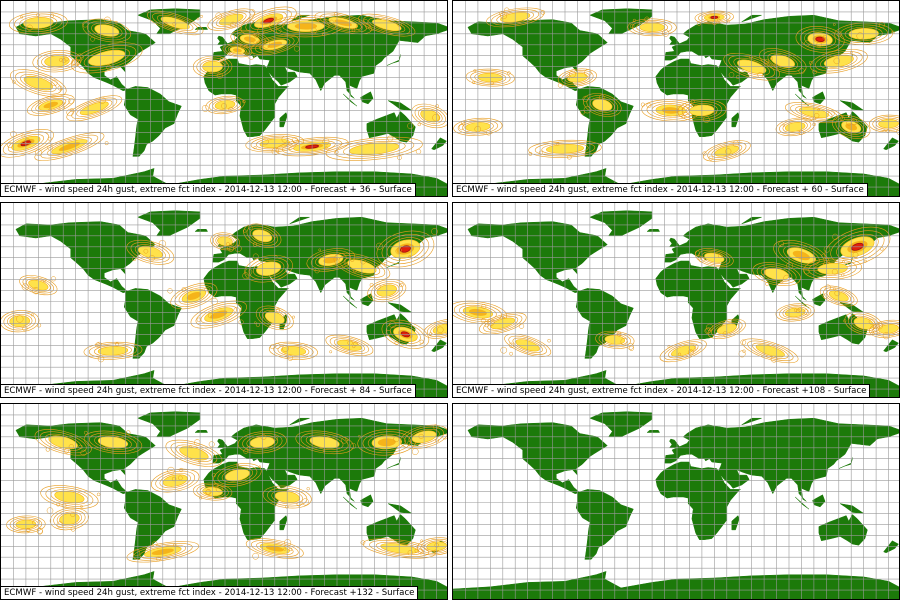 Image resolution: width=900 pixels, height=600 pixels. What do you see at coordinates (439, 346) in the screenshot?
I see `landmass-new-zealand` at bounding box center [439, 346].